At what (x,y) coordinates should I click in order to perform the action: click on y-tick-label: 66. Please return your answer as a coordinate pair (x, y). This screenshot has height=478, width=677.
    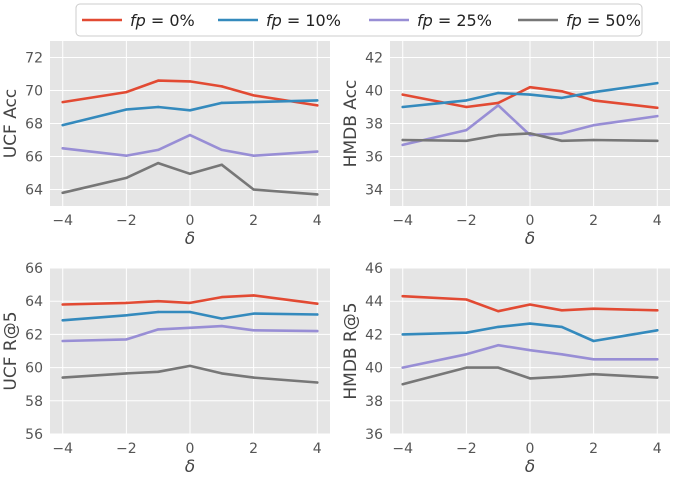
    Looking at the image, I should click on (34, 269).